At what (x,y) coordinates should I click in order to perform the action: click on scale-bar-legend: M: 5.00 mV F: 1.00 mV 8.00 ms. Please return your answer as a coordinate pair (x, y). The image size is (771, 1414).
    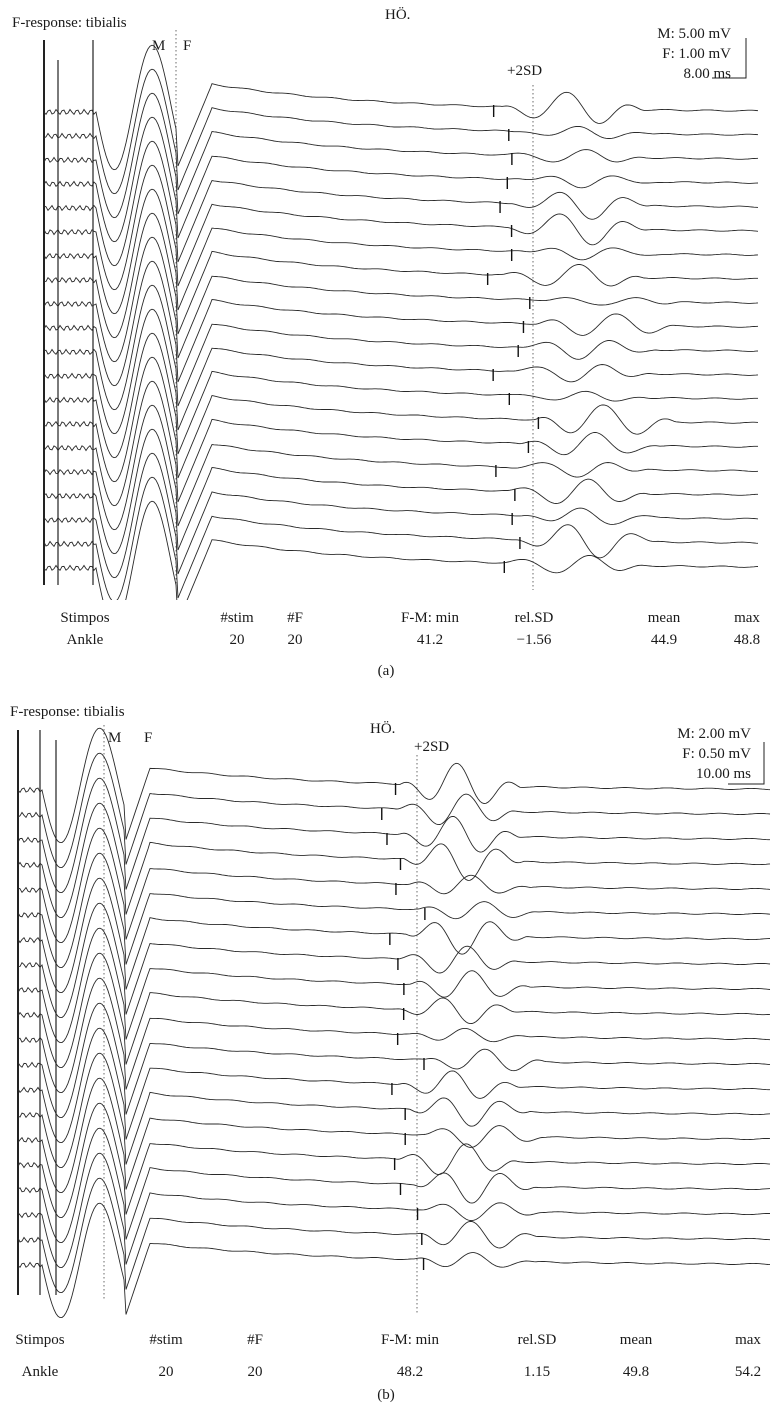
    Looking at the image, I should click on (694, 54).